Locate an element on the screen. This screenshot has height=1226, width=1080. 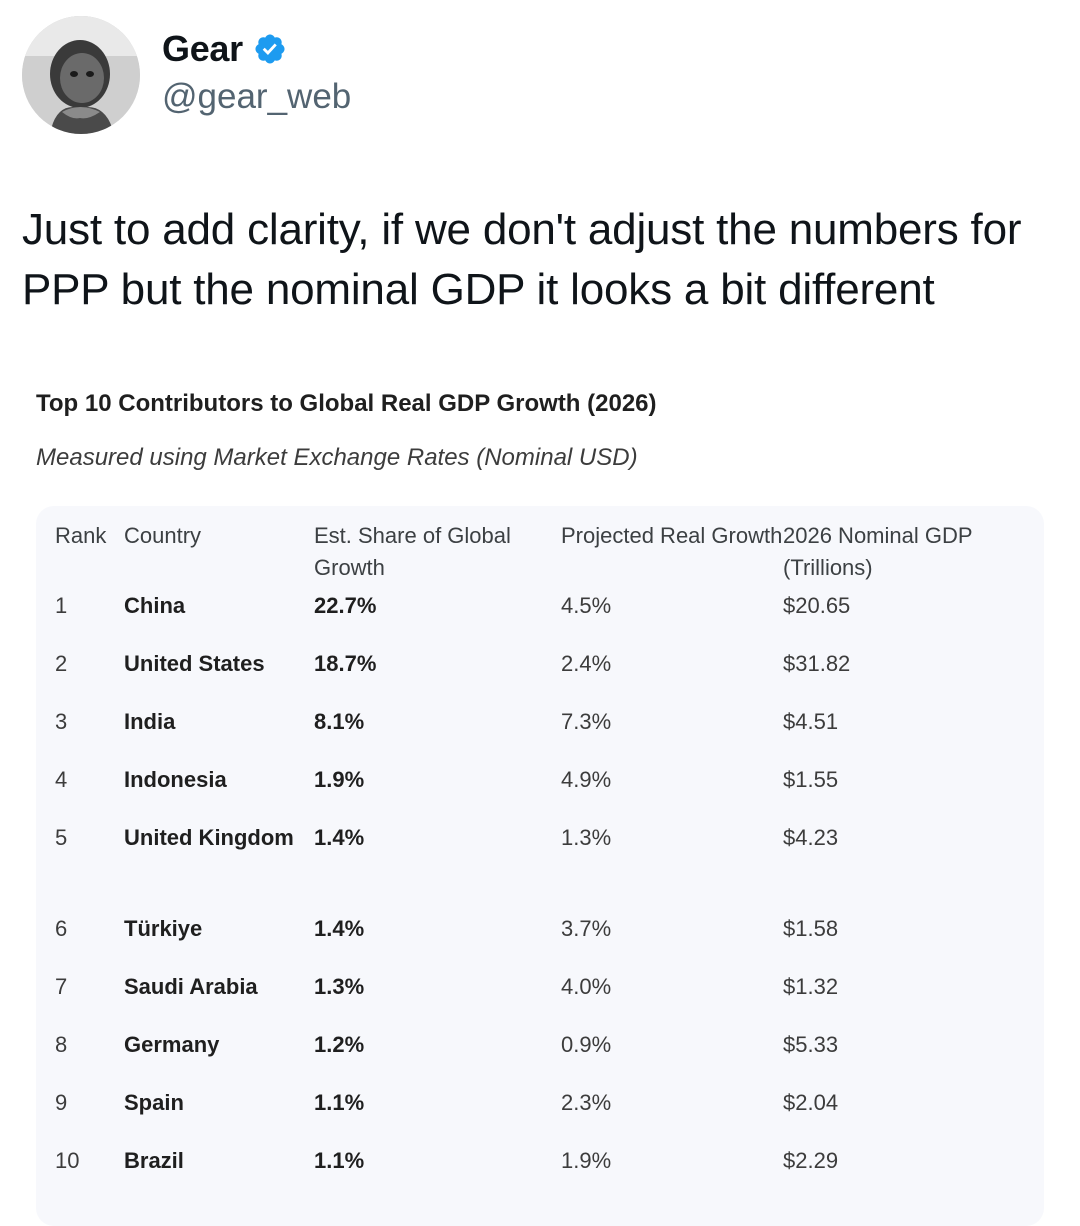
cell-share: 1.2% is located at coordinates (339, 1044).